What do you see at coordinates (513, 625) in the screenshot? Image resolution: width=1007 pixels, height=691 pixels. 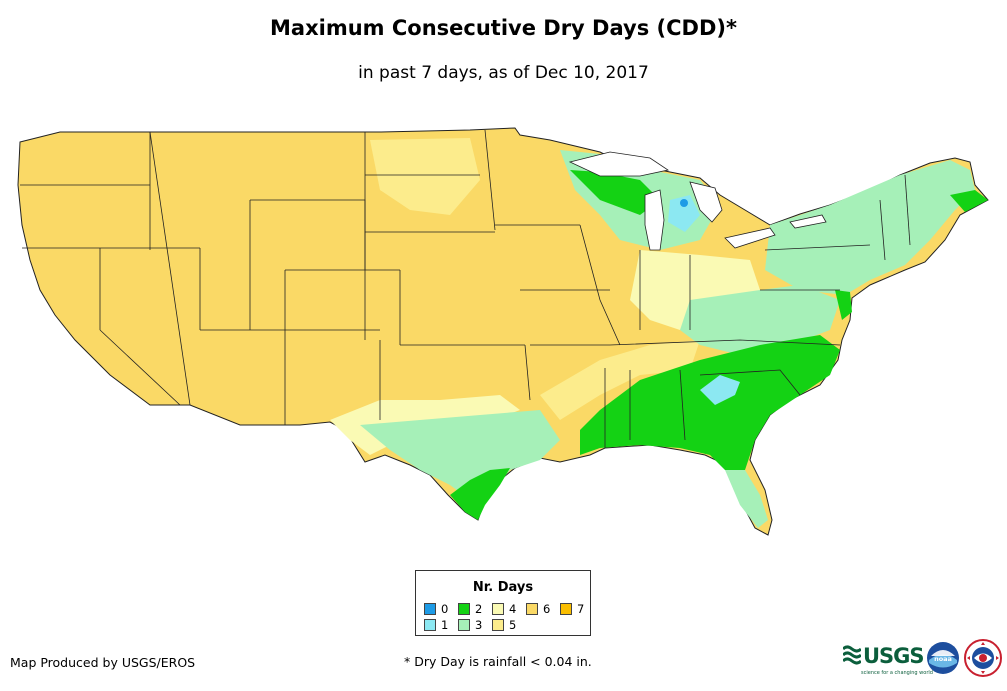 I see `legend-label: 5` at bounding box center [513, 625].